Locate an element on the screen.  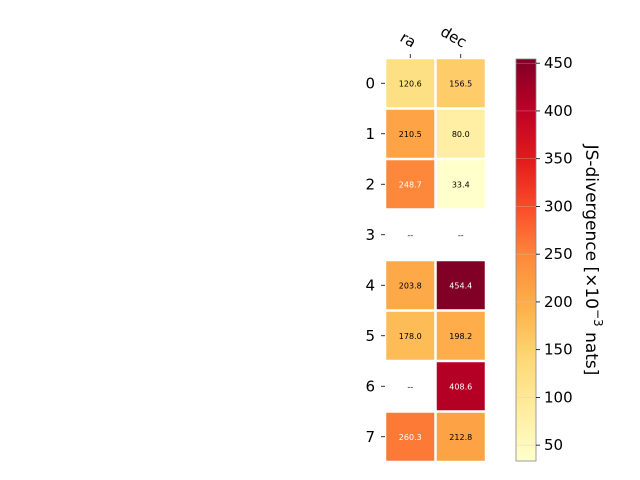
colorbar-tick-label: 150 is located at coordinates (558, 350).